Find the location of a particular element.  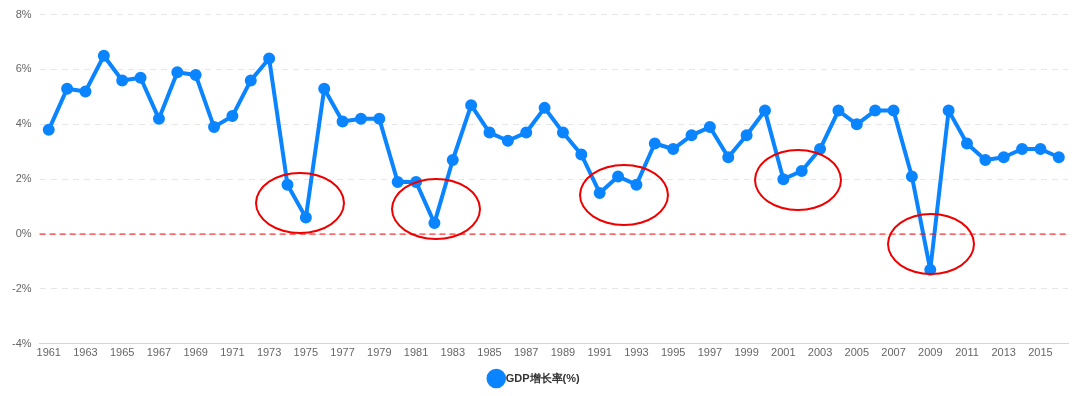

legend-label: GDP增长率(%) is located at coordinates (543, 377).